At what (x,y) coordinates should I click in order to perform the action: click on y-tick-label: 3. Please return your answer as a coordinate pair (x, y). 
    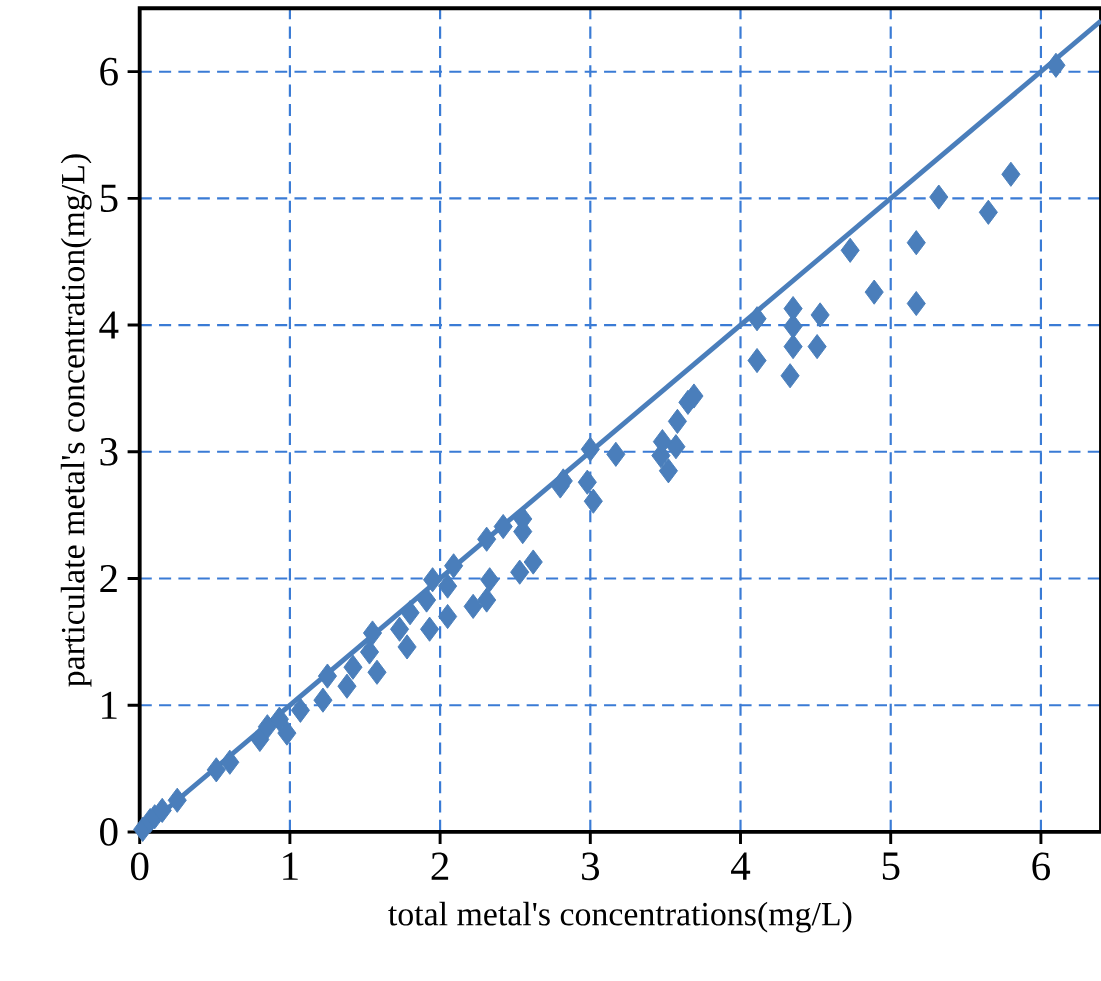
    Looking at the image, I should click on (109, 451).